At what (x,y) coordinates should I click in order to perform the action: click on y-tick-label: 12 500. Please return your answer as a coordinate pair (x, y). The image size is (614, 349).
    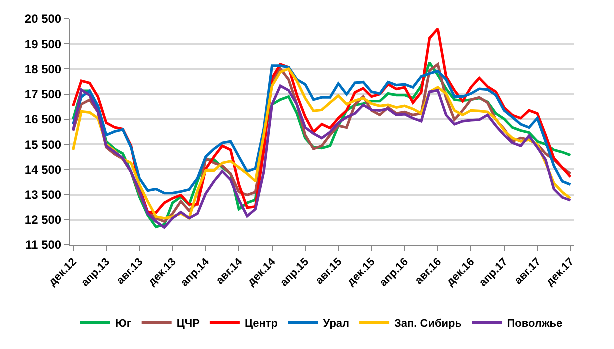
    Looking at the image, I should click on (43, 220).